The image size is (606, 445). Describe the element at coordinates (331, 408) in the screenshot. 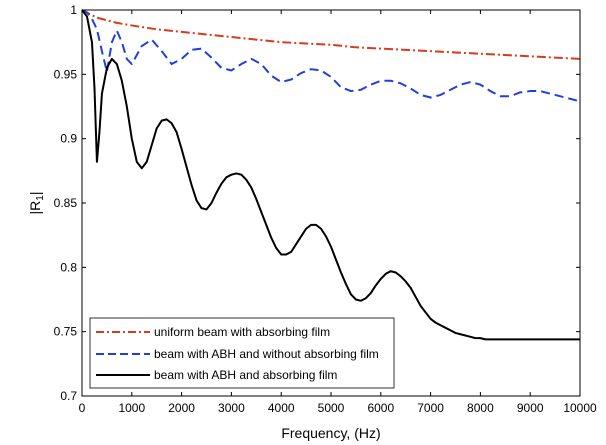

I see `x-tick-label: 5000` at that location.